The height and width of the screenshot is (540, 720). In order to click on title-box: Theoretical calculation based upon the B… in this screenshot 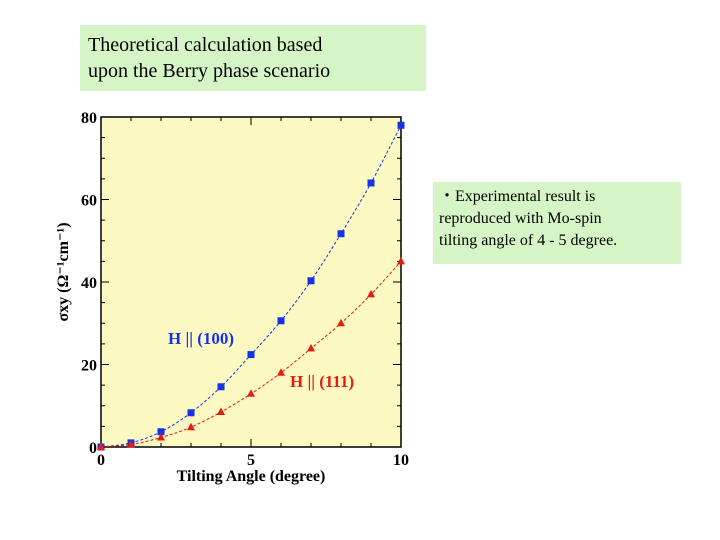, I will do `click(253, 58)`.